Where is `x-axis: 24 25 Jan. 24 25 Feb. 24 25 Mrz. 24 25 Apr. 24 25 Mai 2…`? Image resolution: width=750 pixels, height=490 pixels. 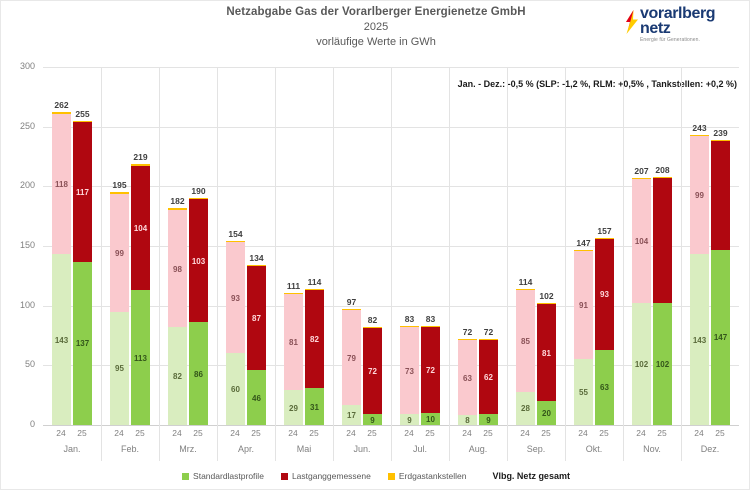 x-axis: 24 25 Jan. 24 25 Feb. 24 25 Mrz. 24 25 Apr. 24 25 Mai 2… is located at coordinates (391, 443).